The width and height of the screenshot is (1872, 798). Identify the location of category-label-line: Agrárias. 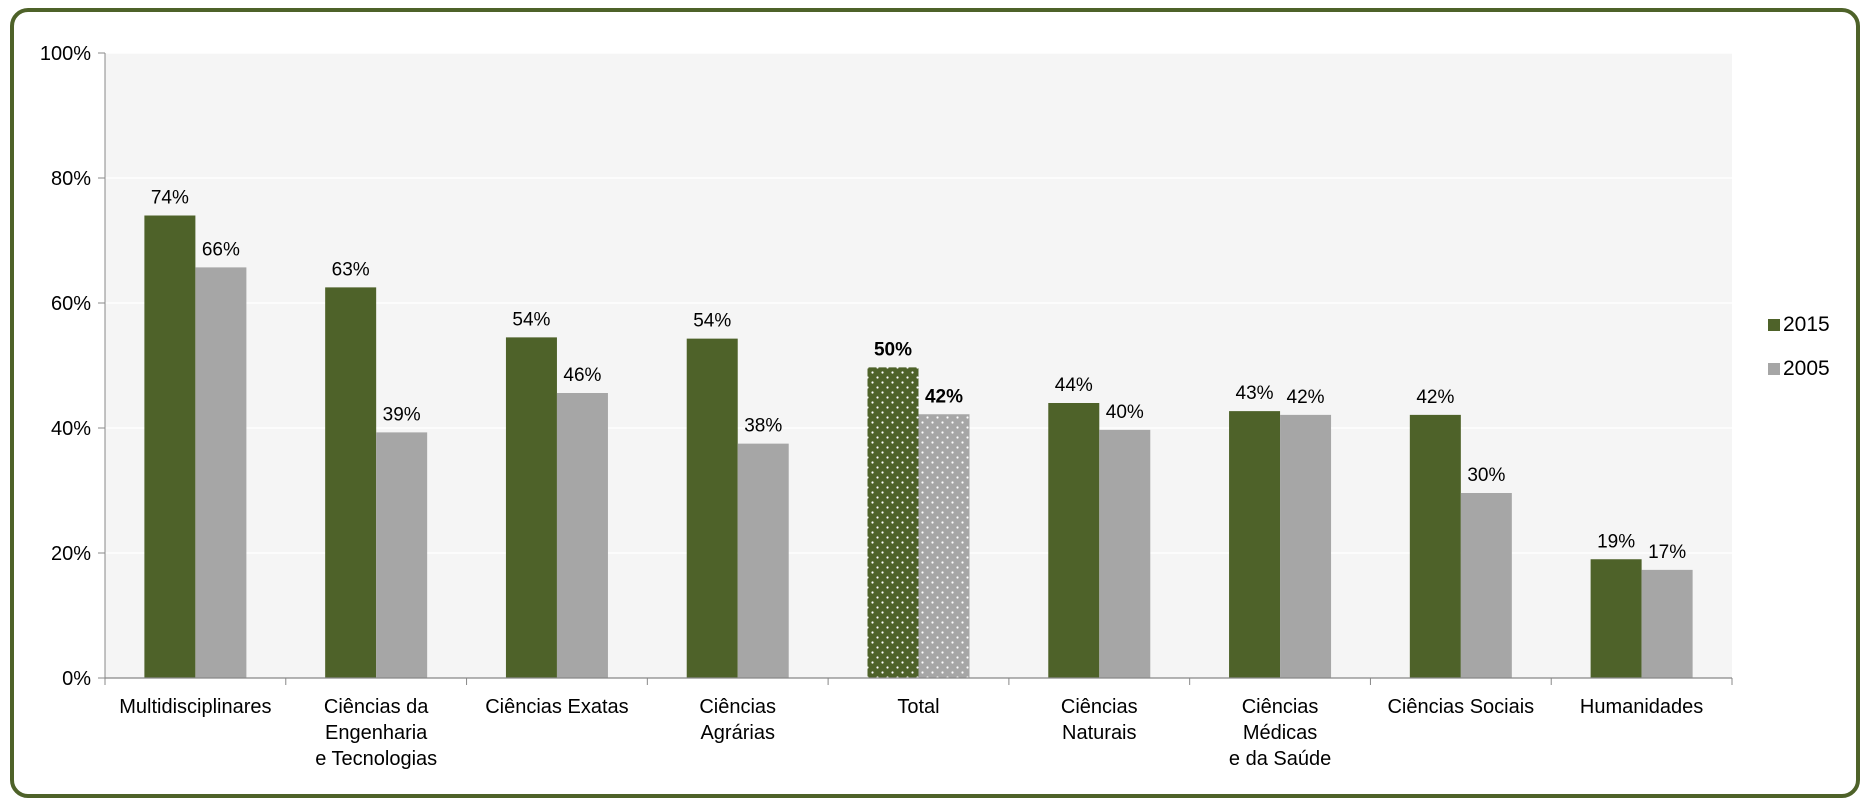
(737, 733).